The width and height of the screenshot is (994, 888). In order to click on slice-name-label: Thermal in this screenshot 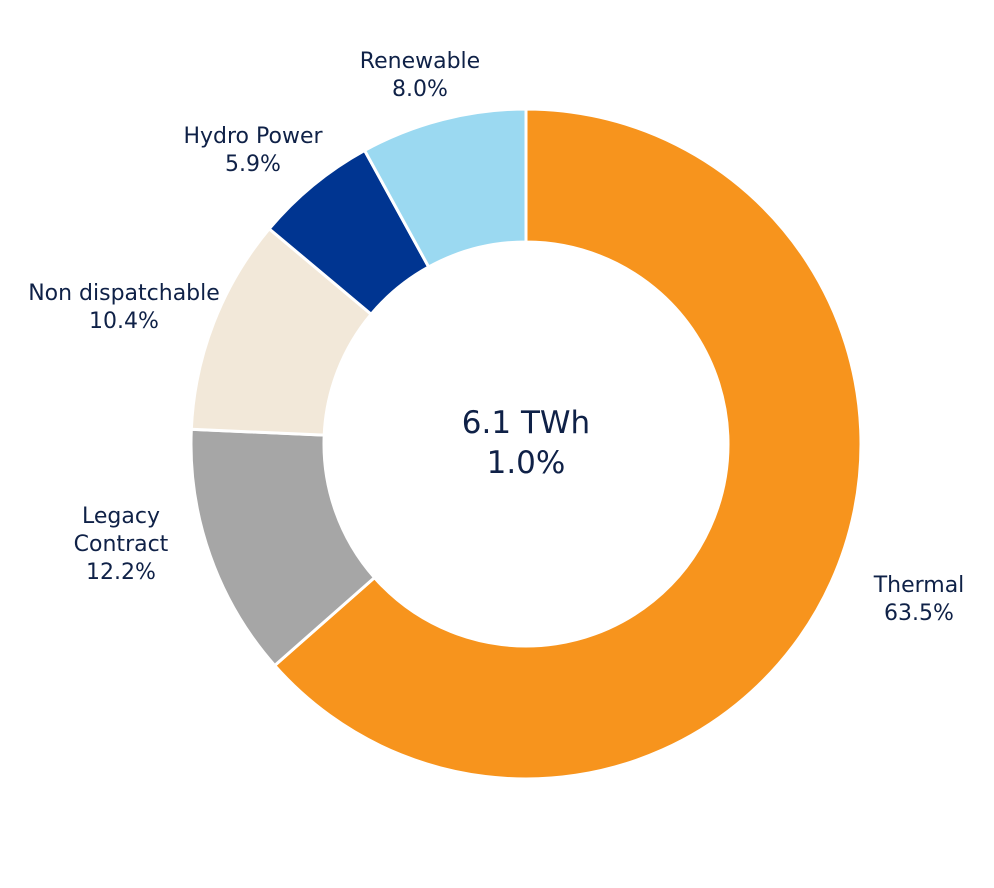, I will do `click(919, 585)`.